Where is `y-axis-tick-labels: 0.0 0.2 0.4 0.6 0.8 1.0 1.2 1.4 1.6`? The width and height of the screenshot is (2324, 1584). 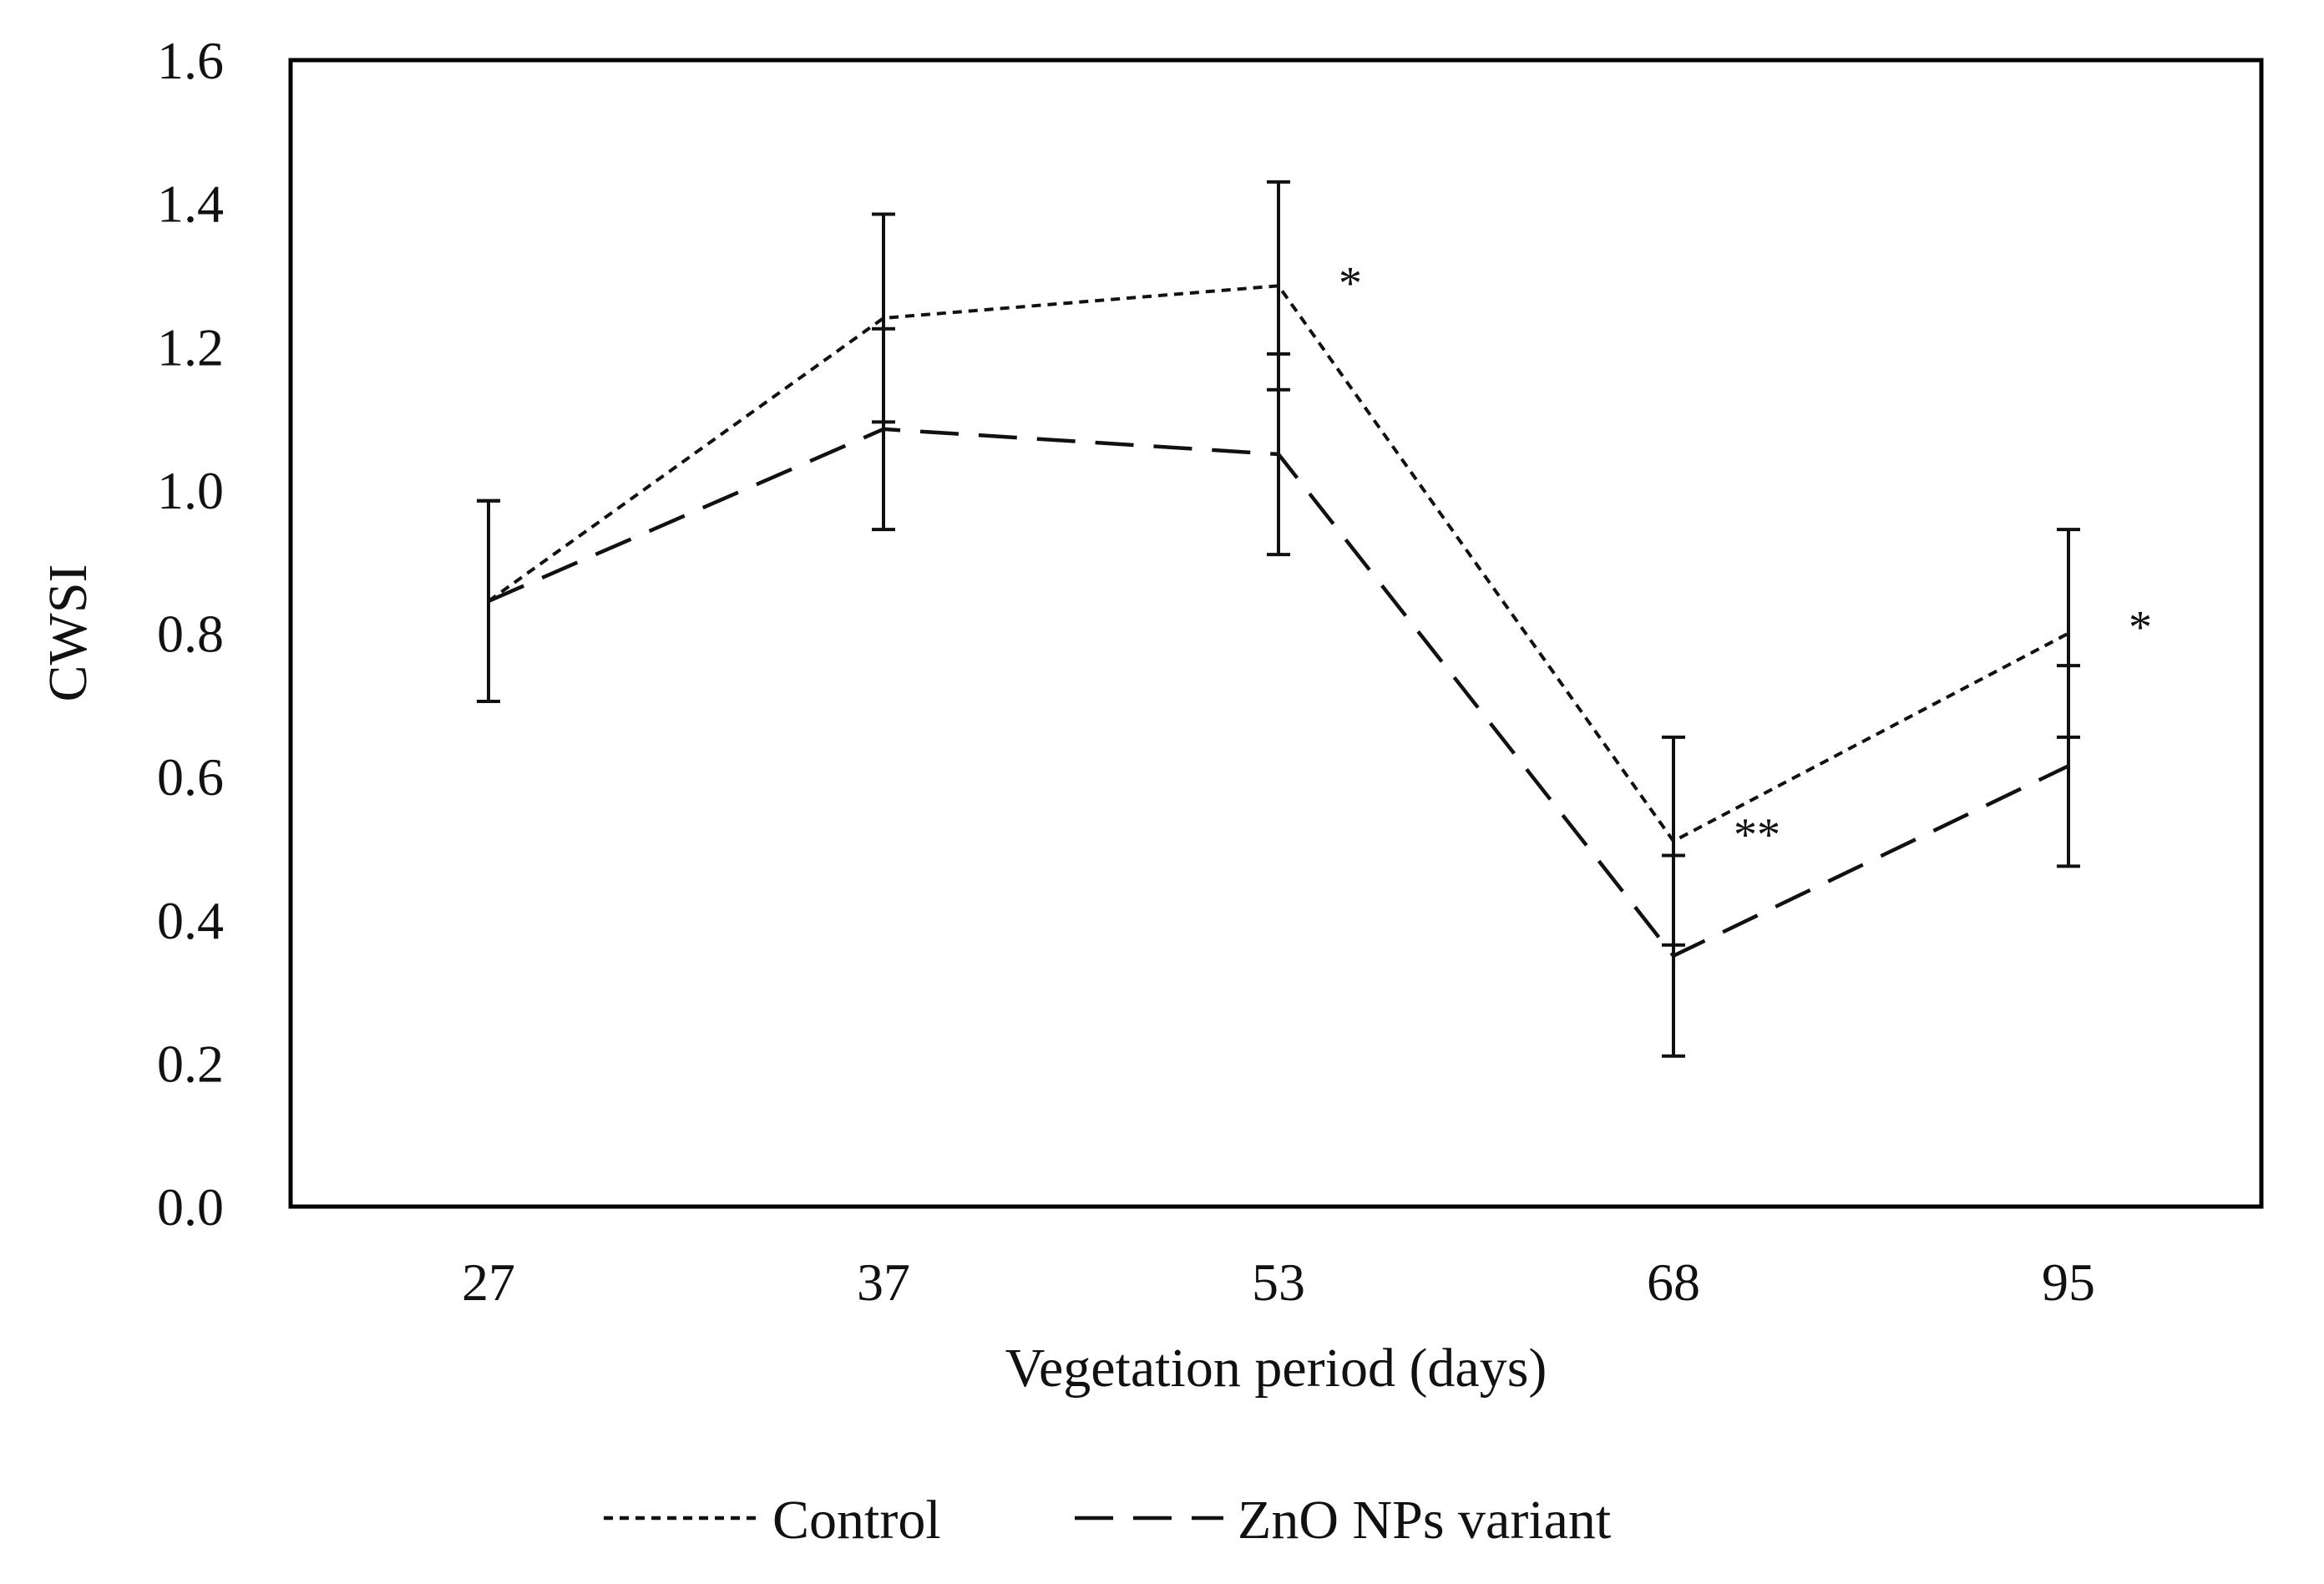 y-axis-tick-labels: 0.0 0.2 0.4 0.6 0.8 1.0 1.2 1.4 1.6 is located at coordinates (190, 634).